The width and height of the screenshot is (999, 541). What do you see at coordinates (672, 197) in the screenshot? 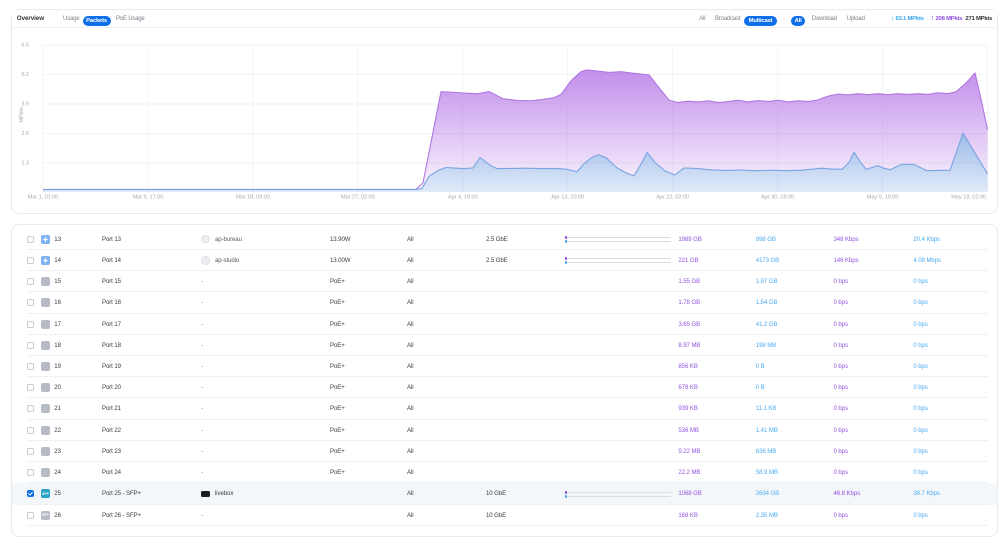
I see `svg-text: Apr 22, 02:00` at bounding box center [672, 197].